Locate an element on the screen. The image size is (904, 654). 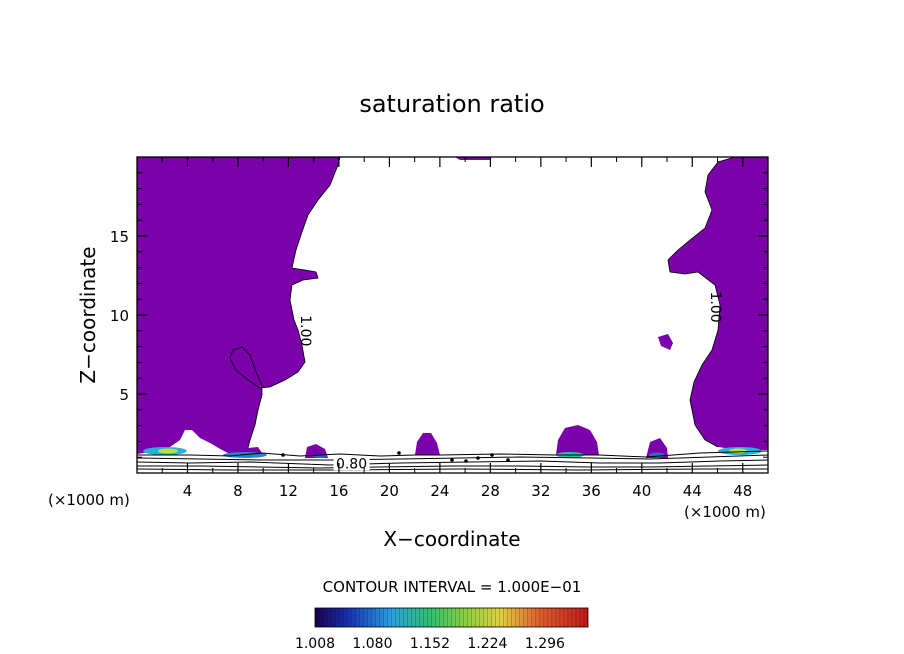
x-tick-label: 12 is located at coordinates (288, 491).